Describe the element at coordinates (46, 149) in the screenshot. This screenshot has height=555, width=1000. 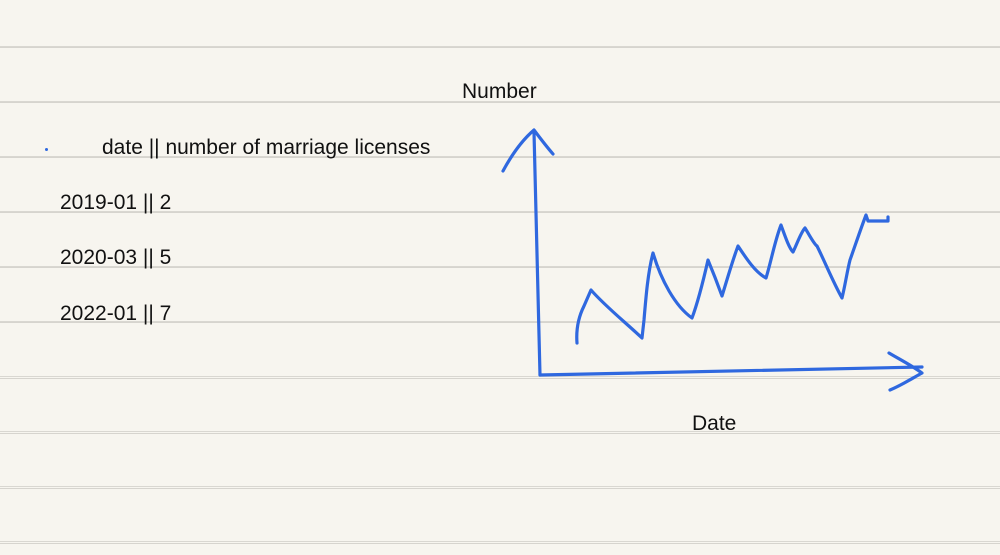
I see `bullet-dot` at that location.